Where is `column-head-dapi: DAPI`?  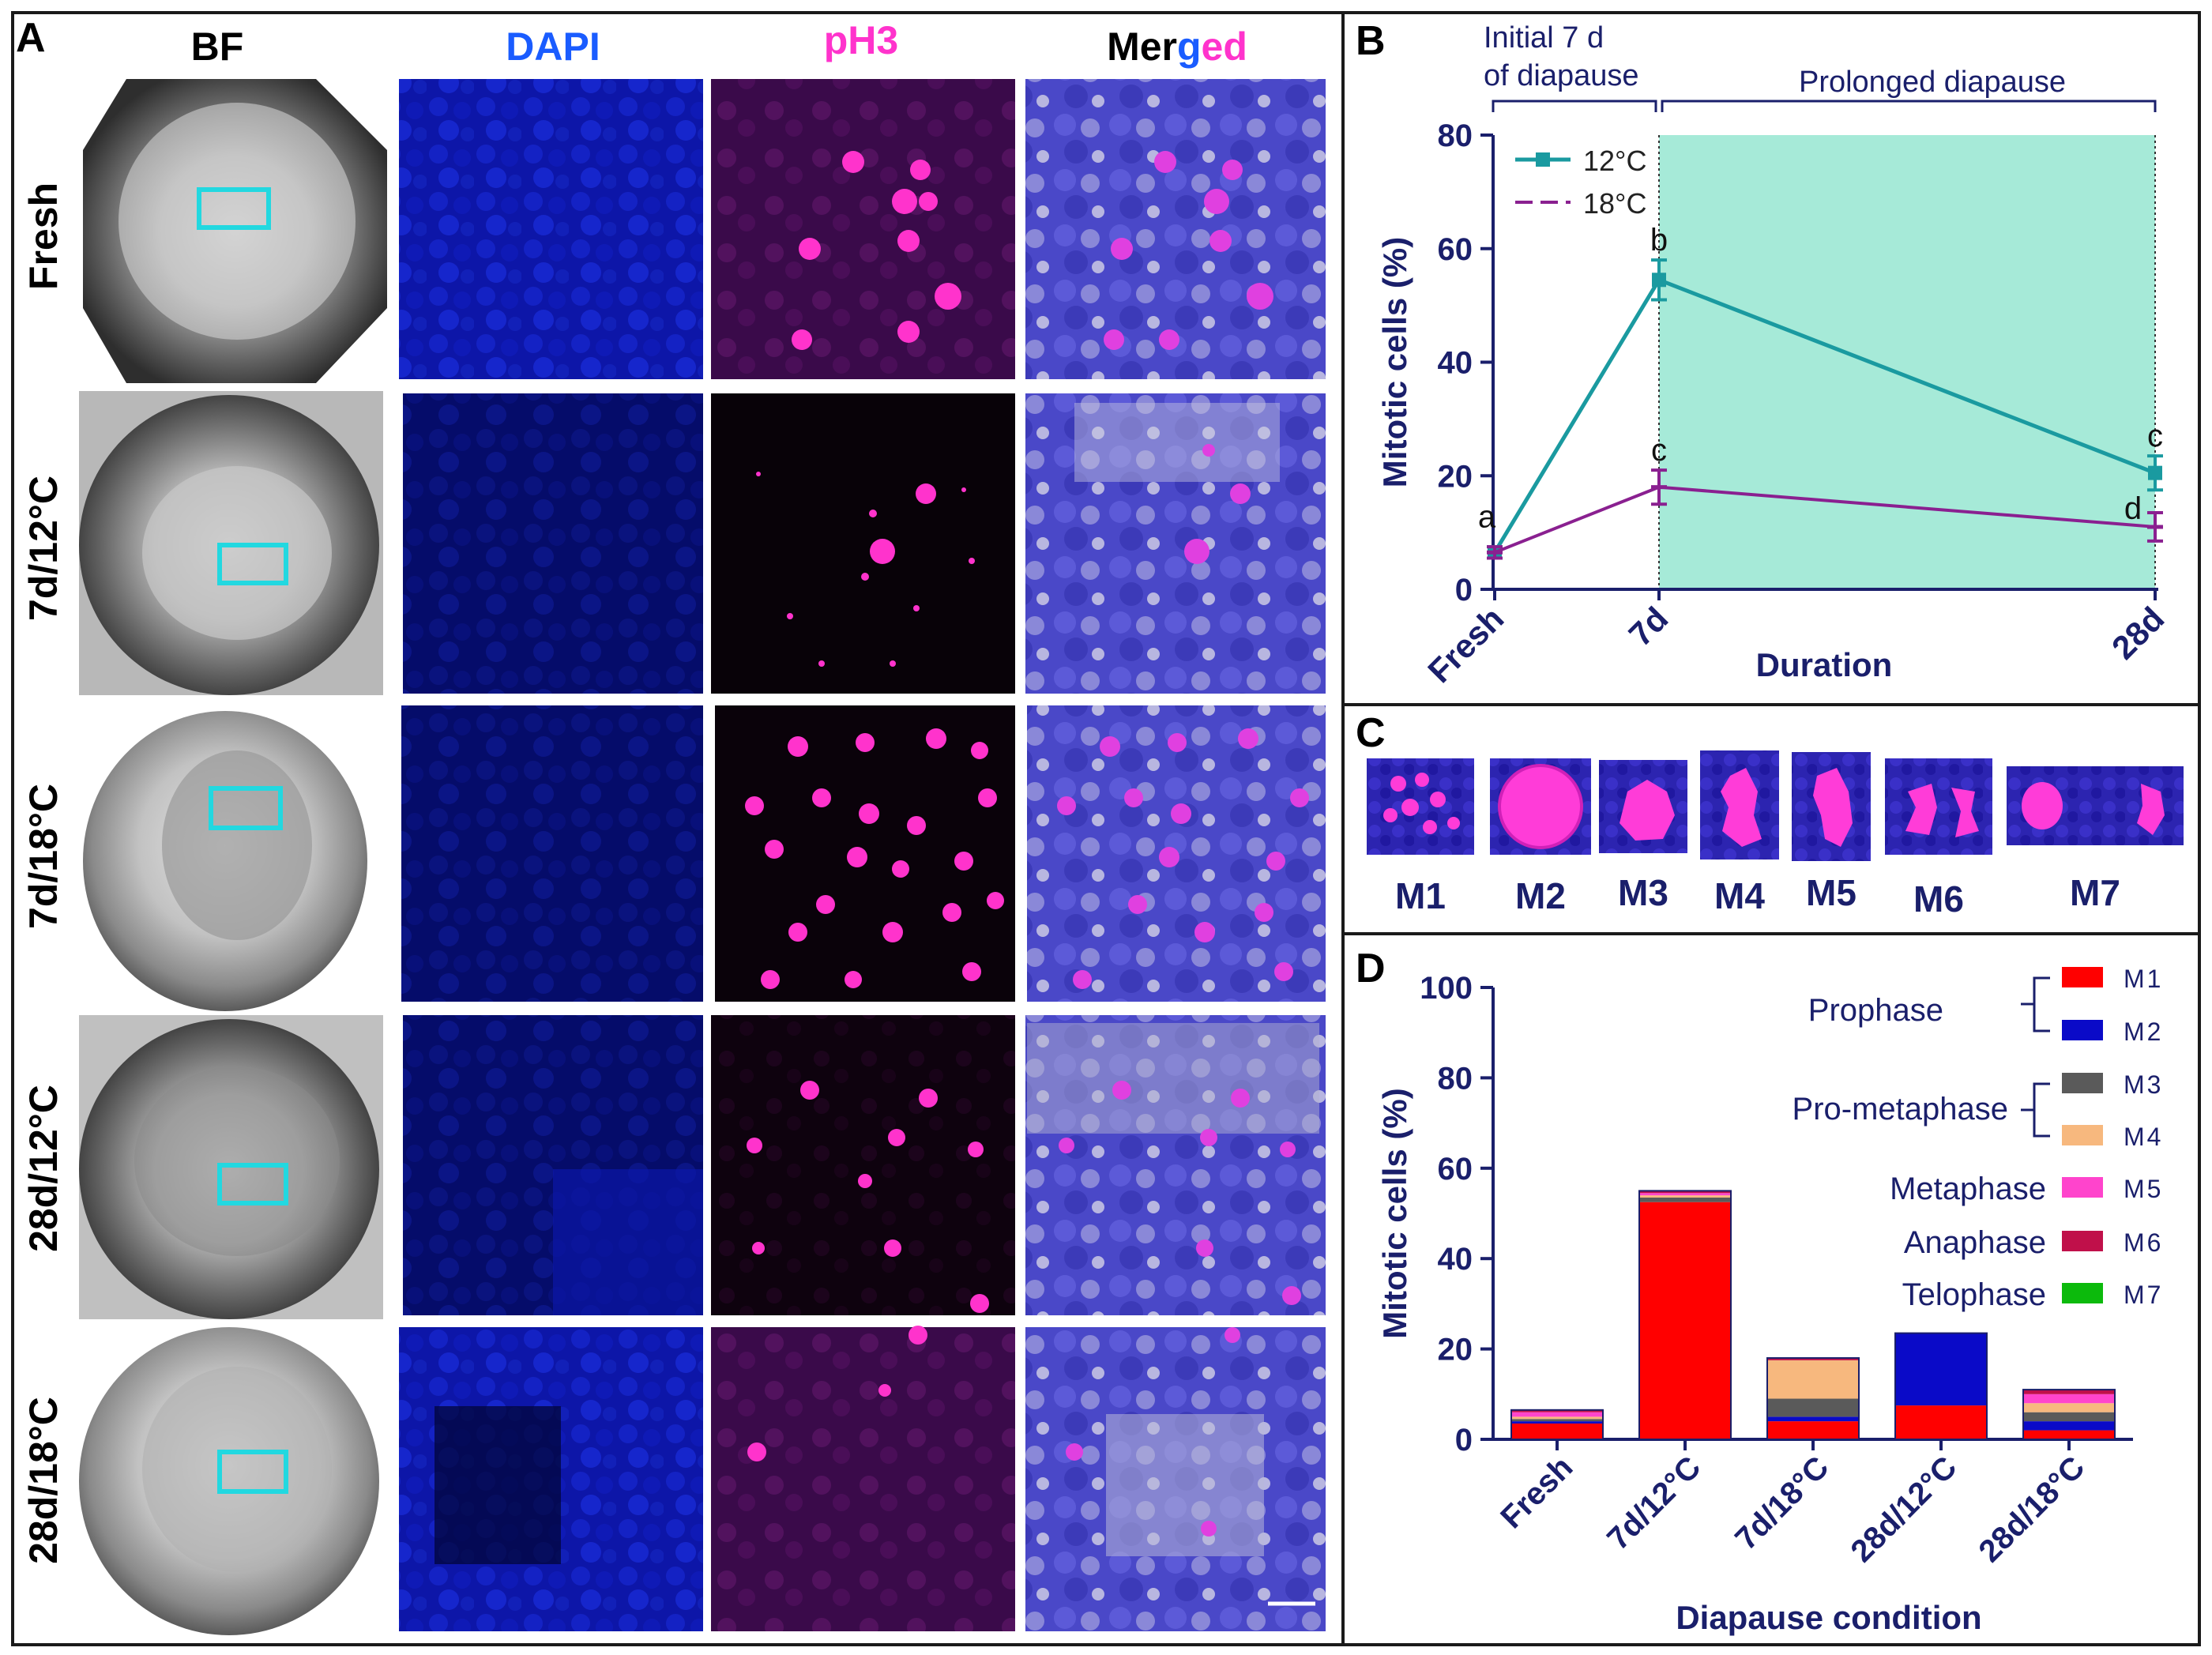
column-head-dapi: DAPI is located at coordinates (553, 46).